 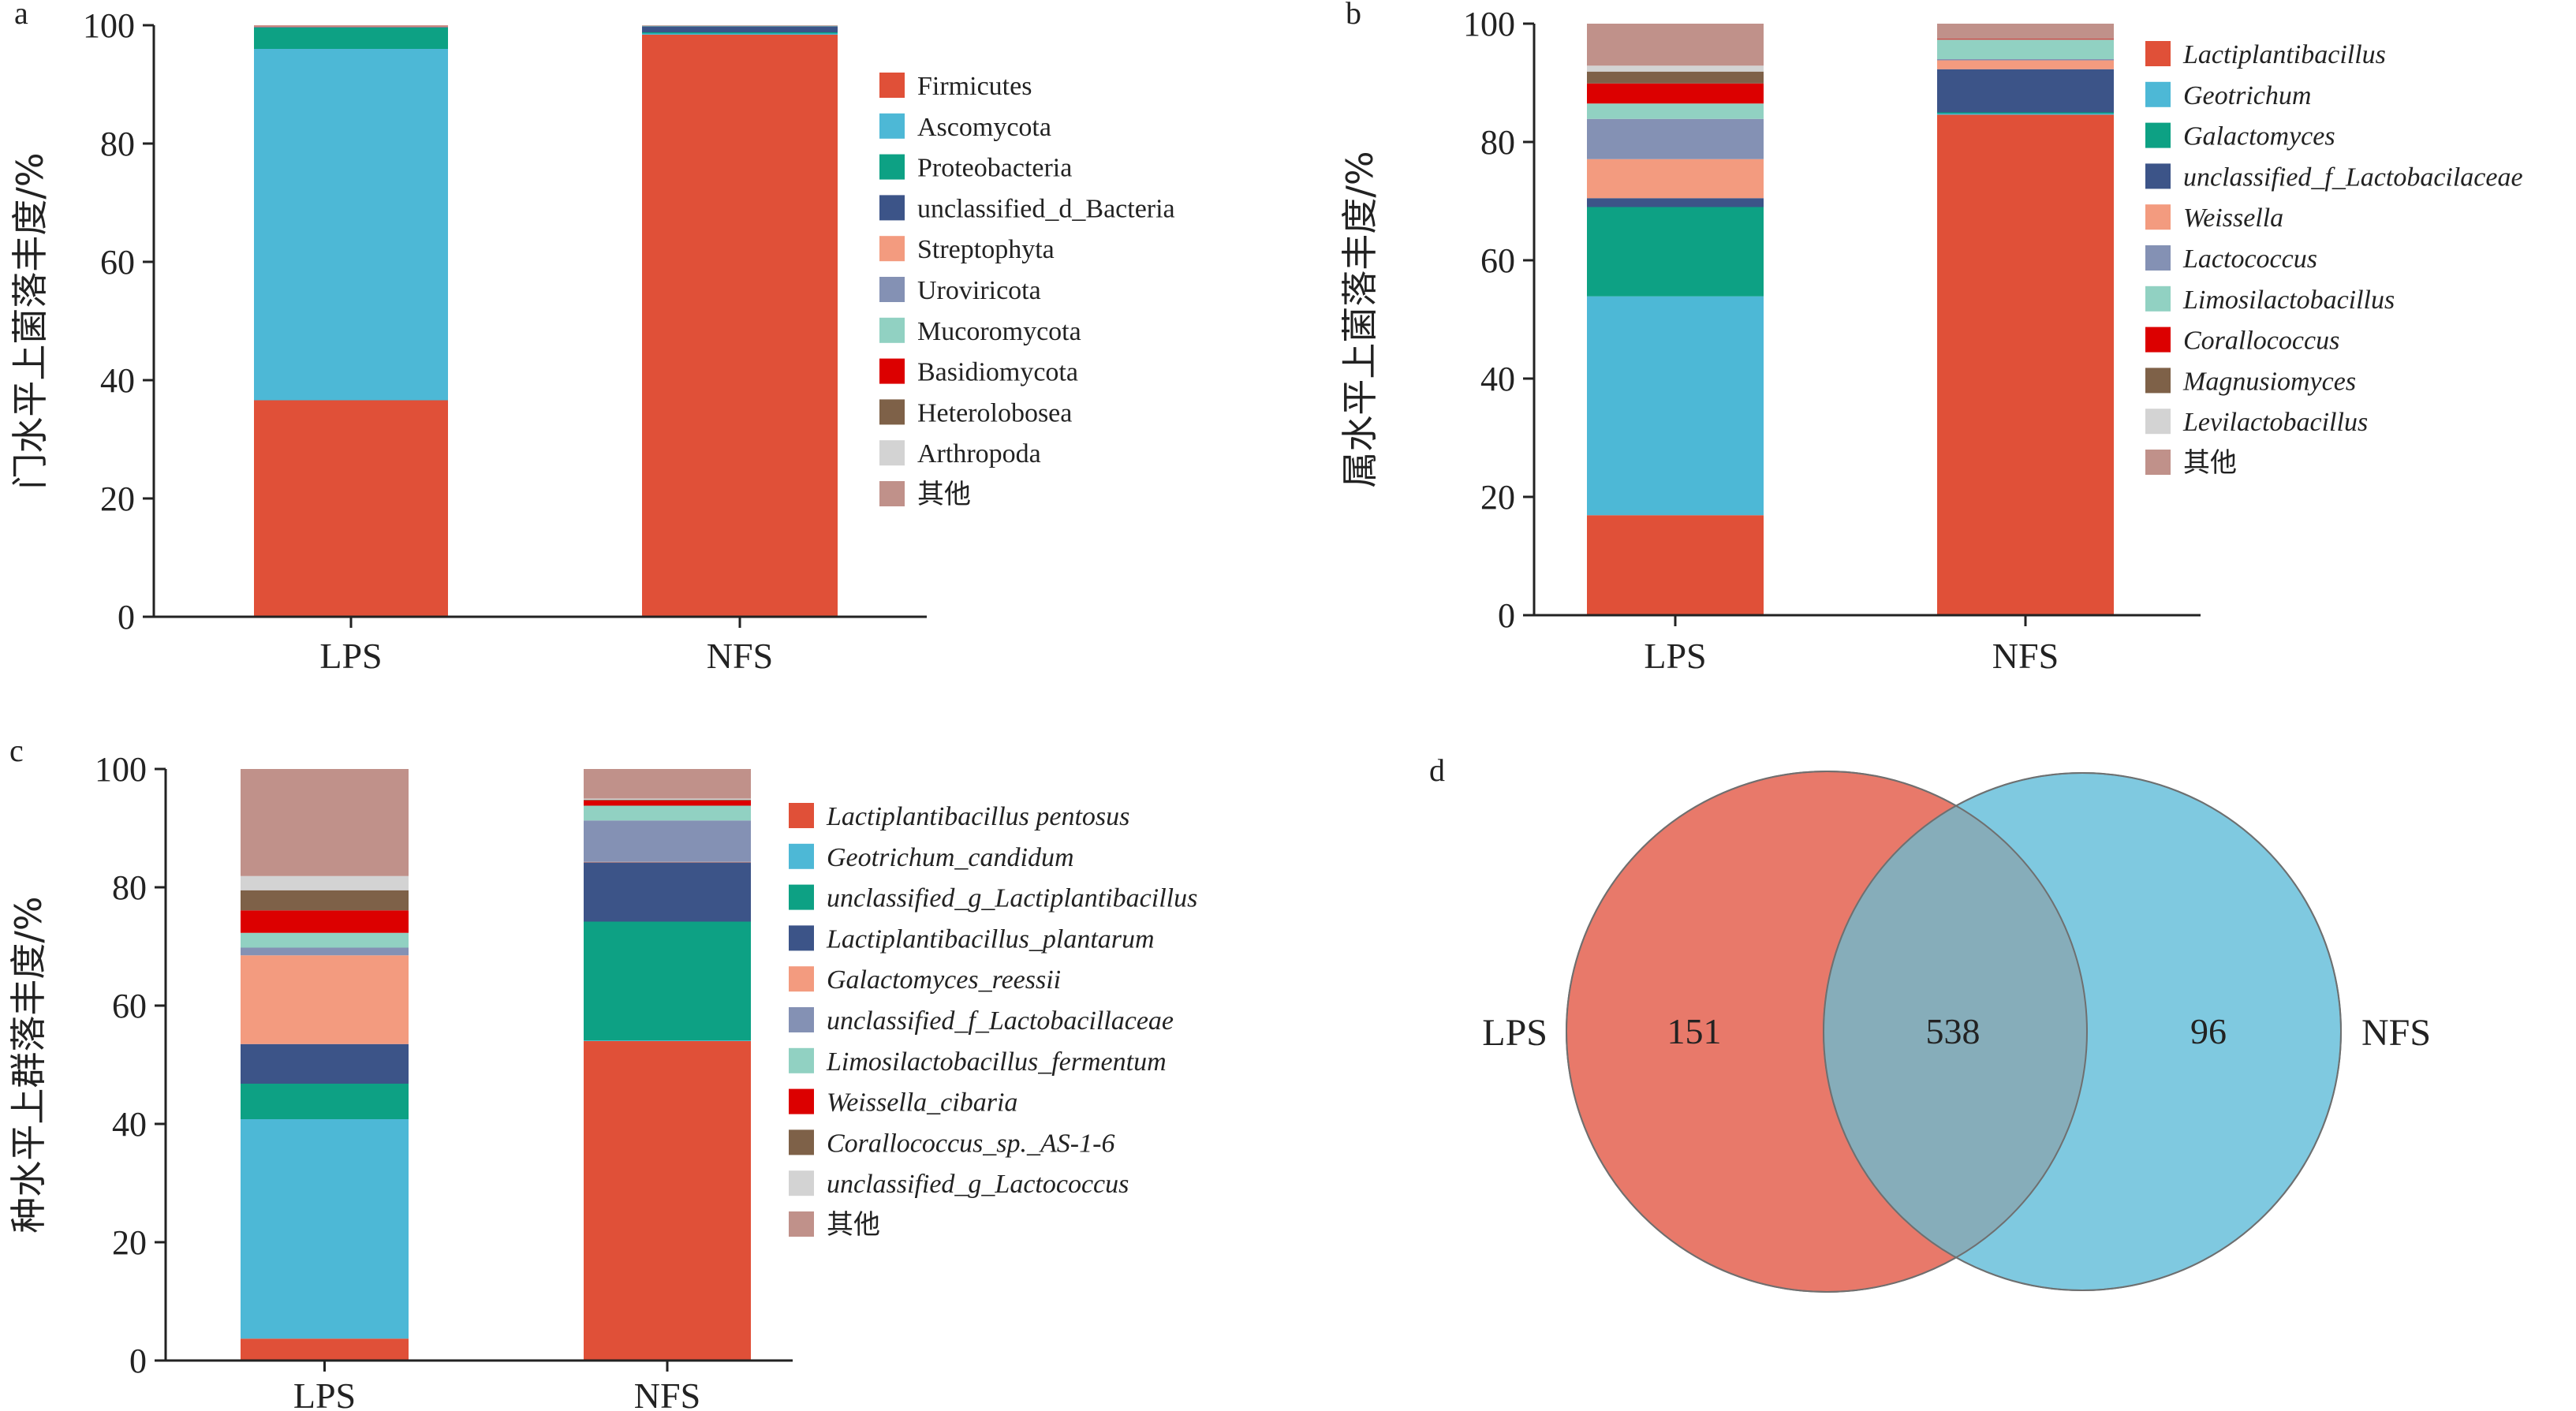 What do you see at coordinates (1046, 209) in the screenshot?
I see `legend-label-unclassified-d-bacteria: unclassified_d_Bacteria` at bounding box center [1046, 209].